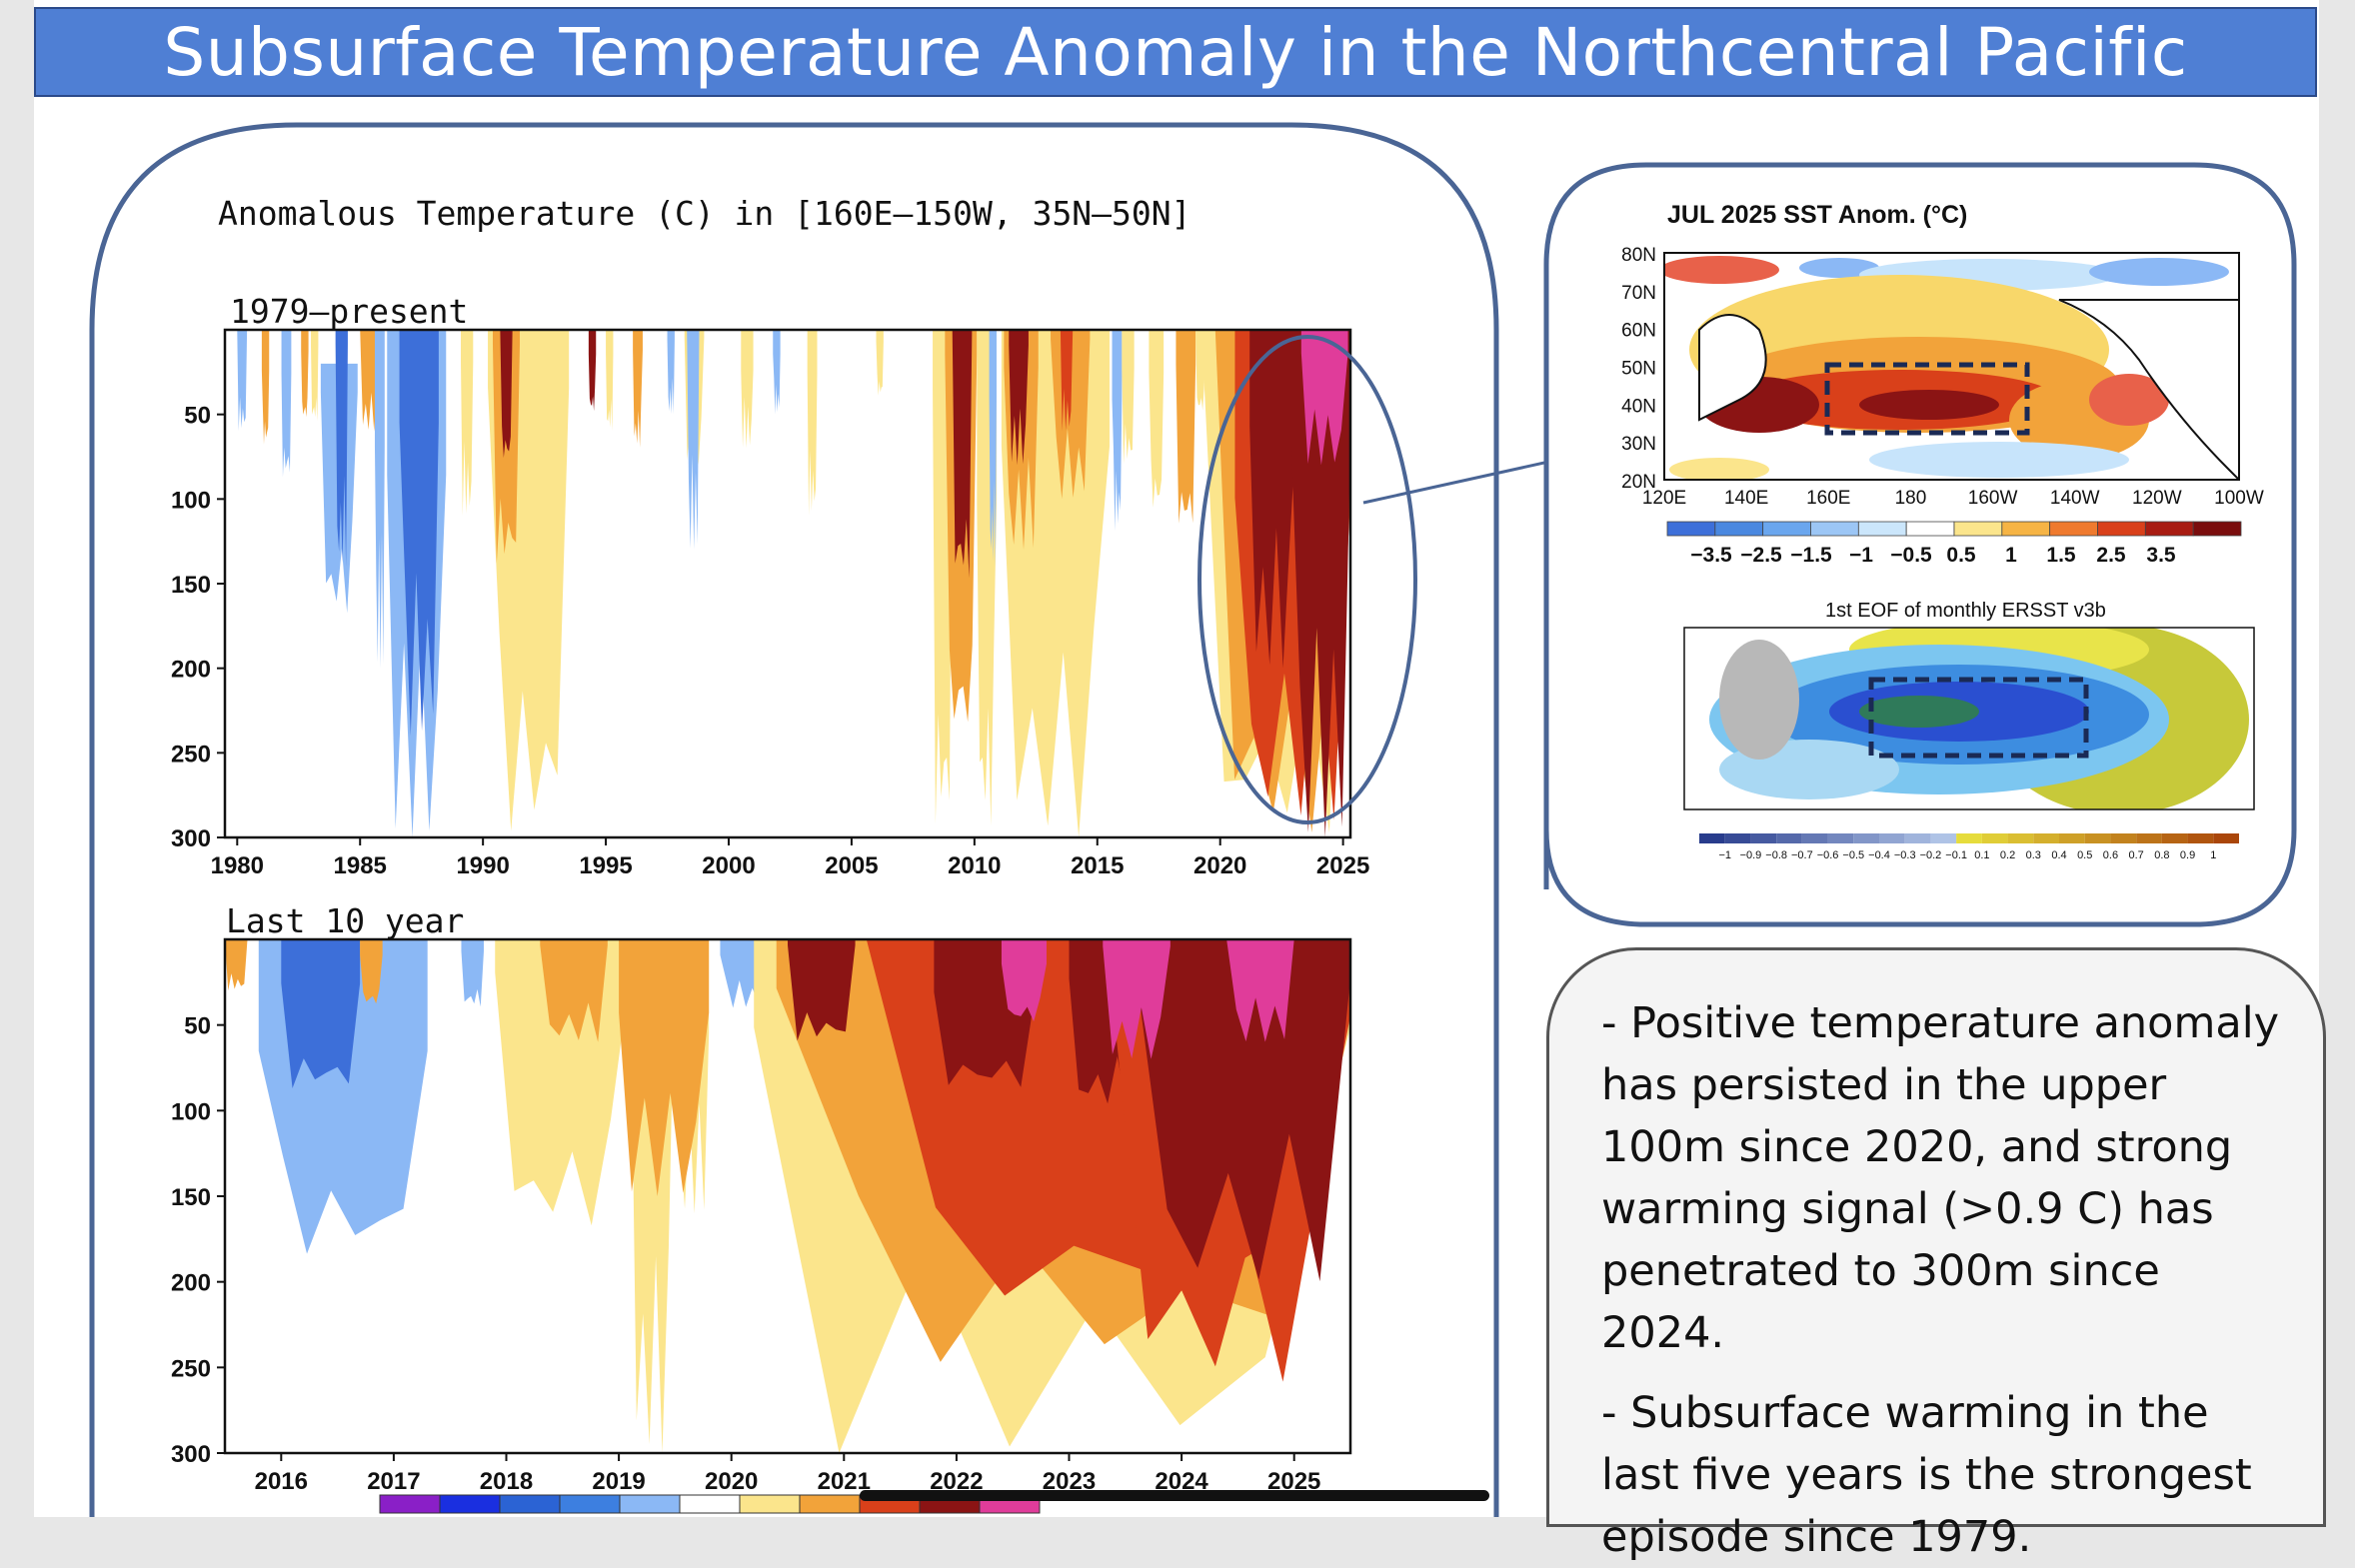 This screenshot has width=2355, height=1568. What do you see at coordinates (1828, 855) in the screenshot?
I see `eof-colorbar-label: −0.6` at bounding box center [1828, 855].